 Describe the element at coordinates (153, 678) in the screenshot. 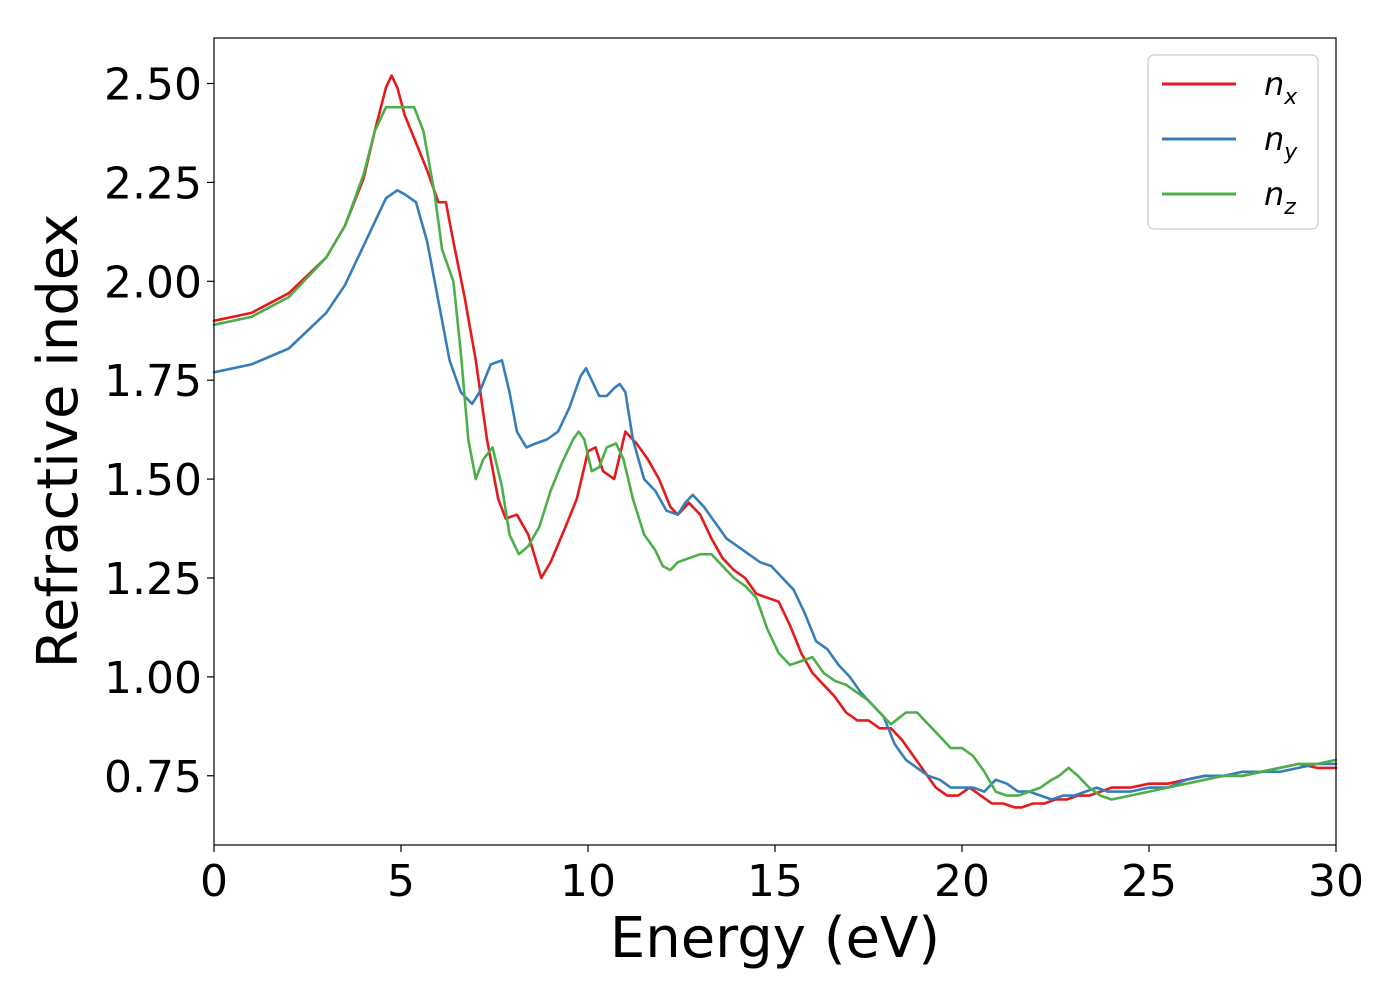

I see `y-tick-label: 1.00` at that location.